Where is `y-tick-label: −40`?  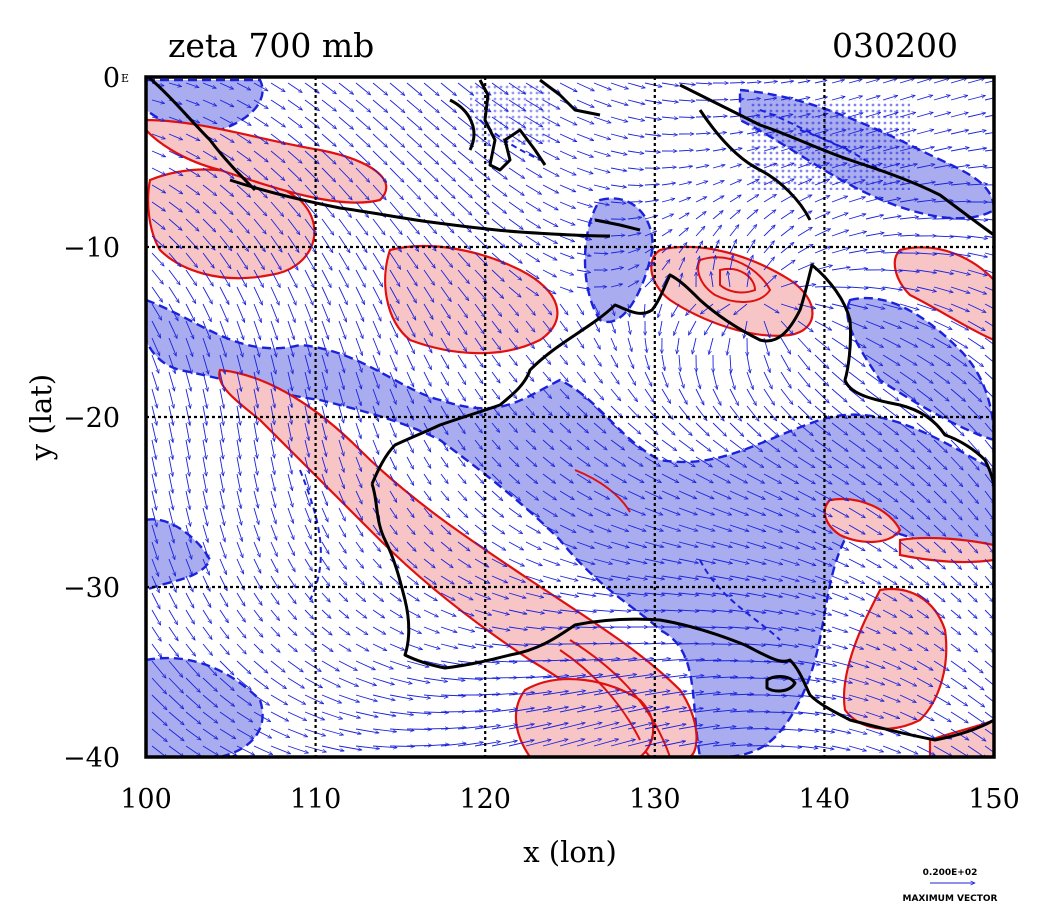
y-tick-label: −40 is located at coordinates (91, 758).